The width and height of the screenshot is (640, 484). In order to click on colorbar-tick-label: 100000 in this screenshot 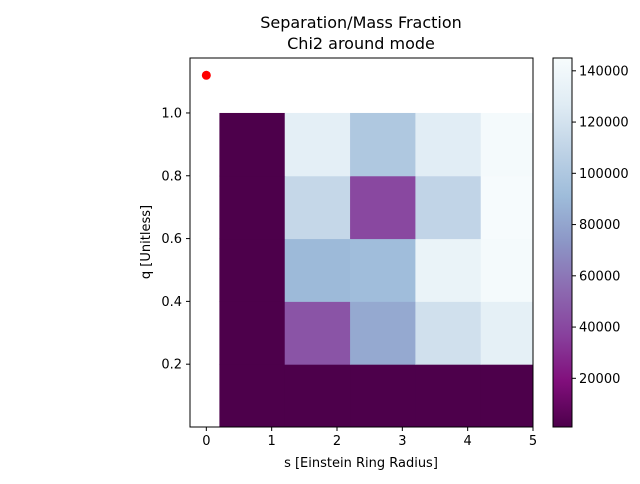, I will do `click(604, 174)`.